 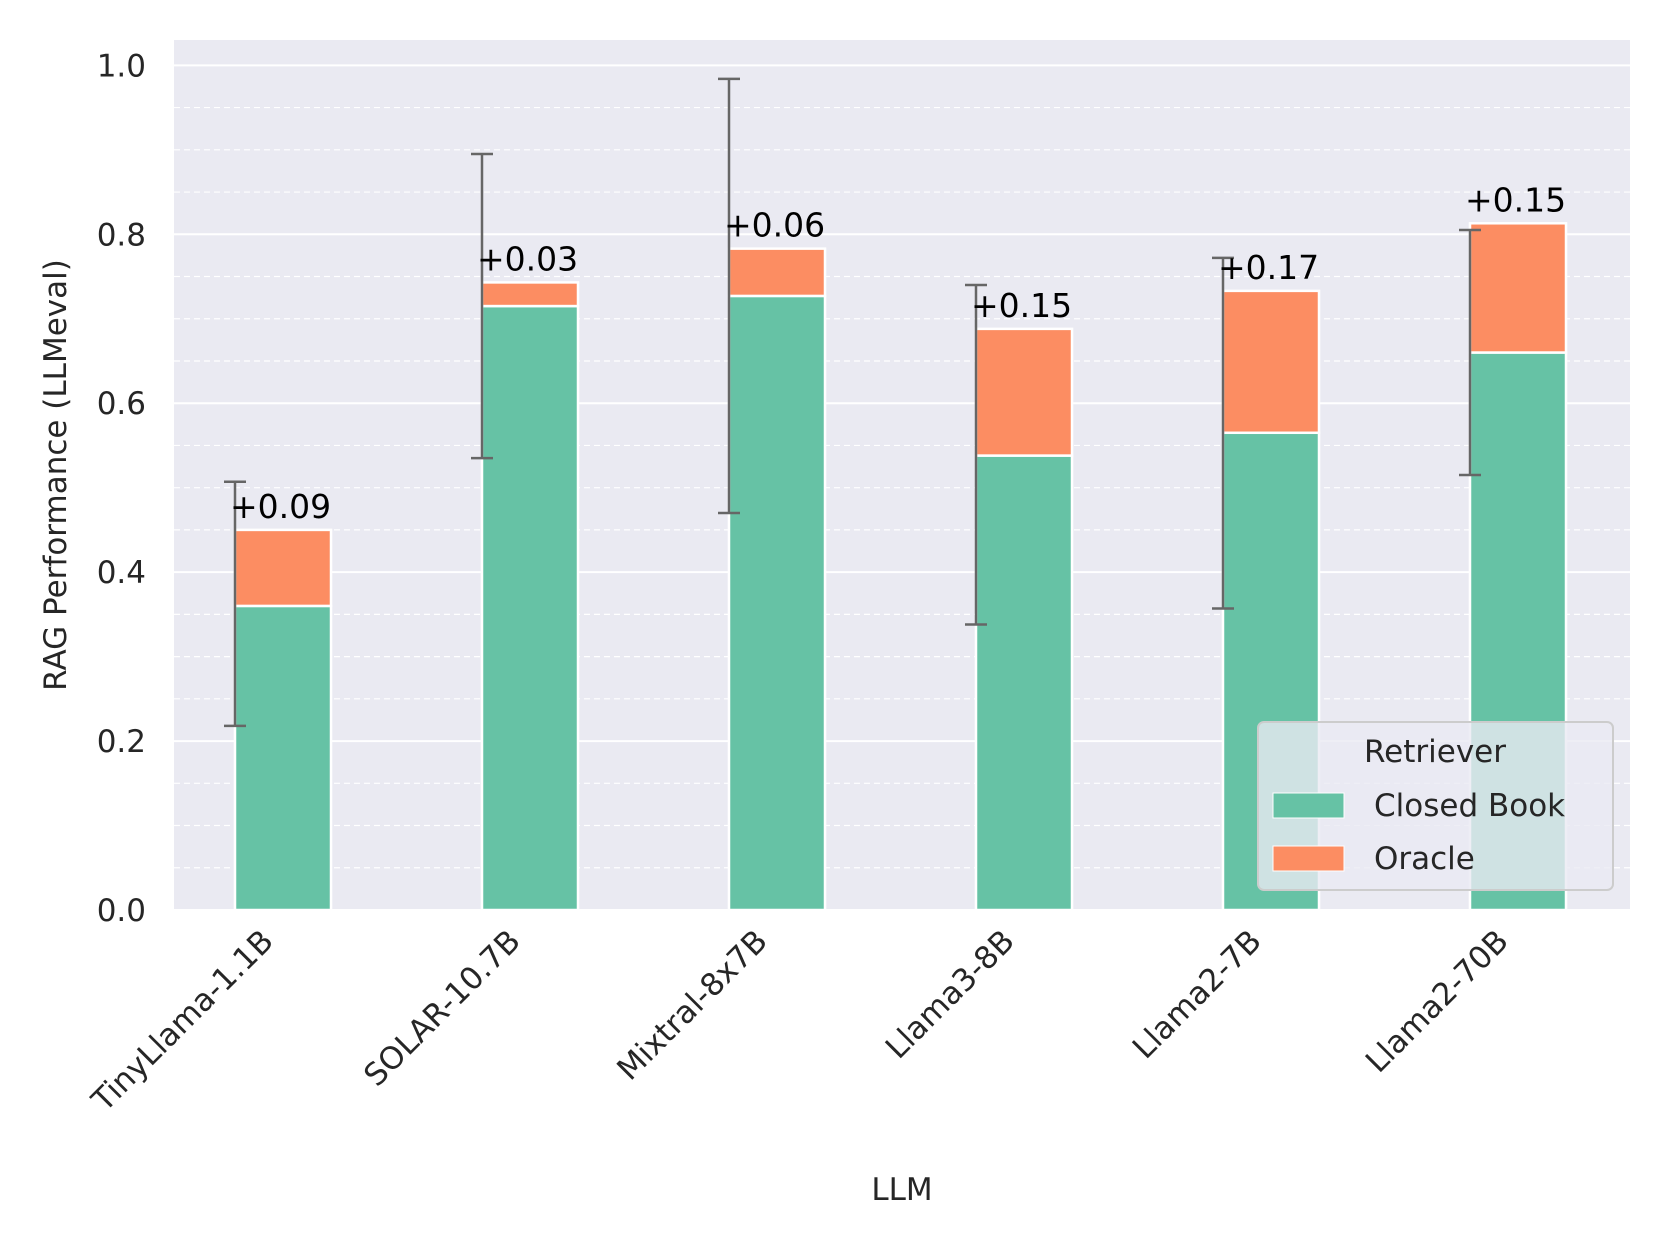 What do you see at coordinates (121, 742) in the screenshot?
I see `y-tick-label: 0.2` at bounding box center [121, 742].